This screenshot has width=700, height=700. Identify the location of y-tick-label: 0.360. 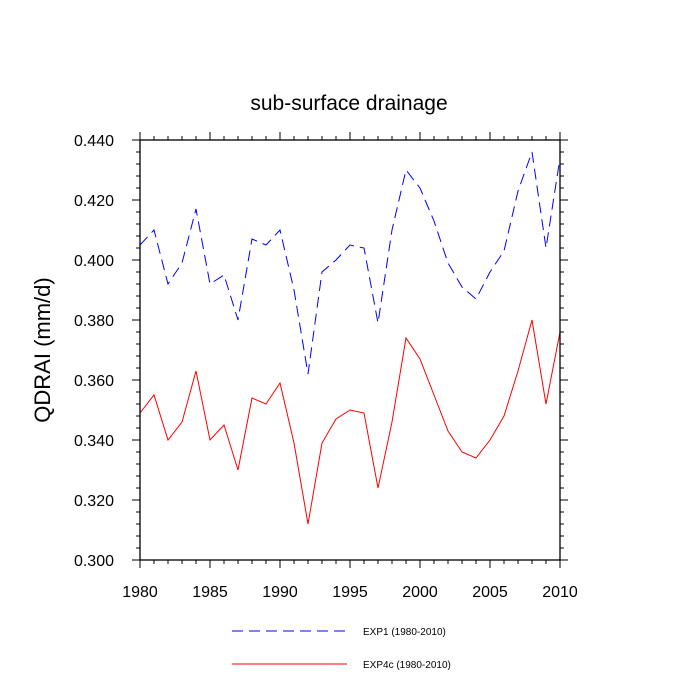
(94, 381).